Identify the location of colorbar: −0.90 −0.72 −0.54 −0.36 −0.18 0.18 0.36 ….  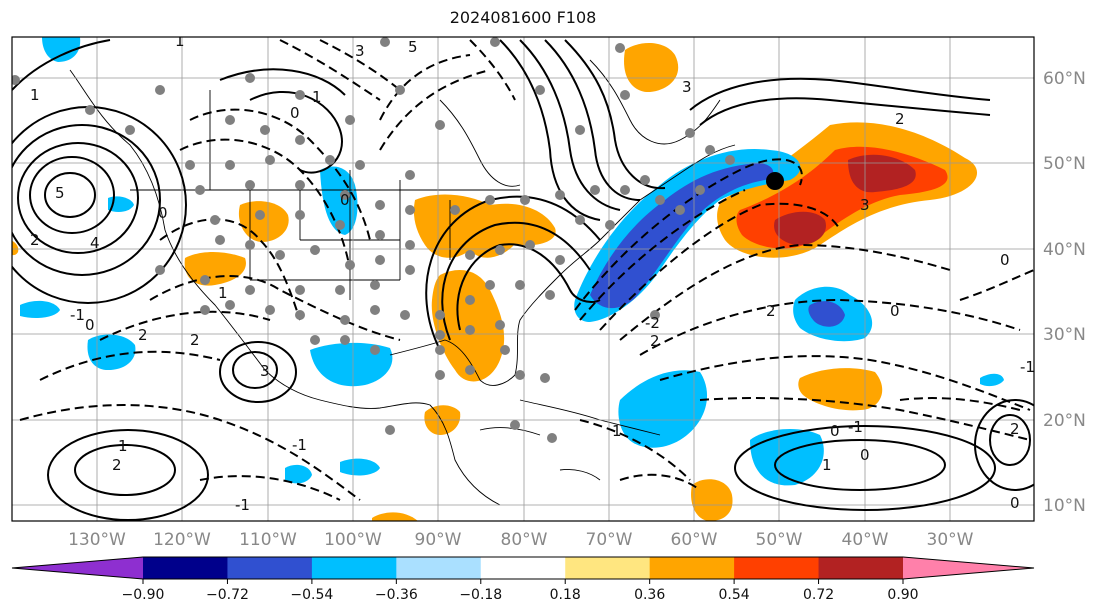
(523, 579).